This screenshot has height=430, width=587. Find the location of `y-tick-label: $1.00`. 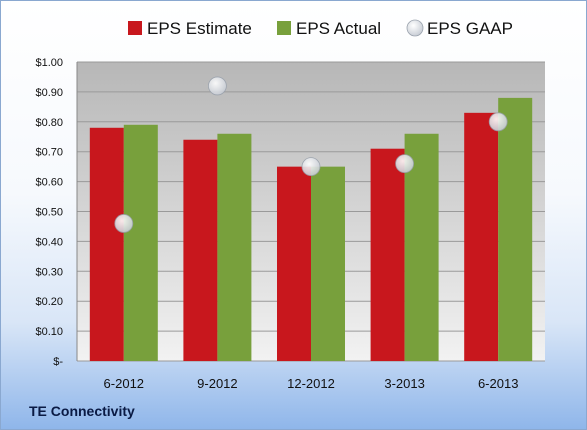

y-tick-label: $1.00 is located at coordinates (49, 63).